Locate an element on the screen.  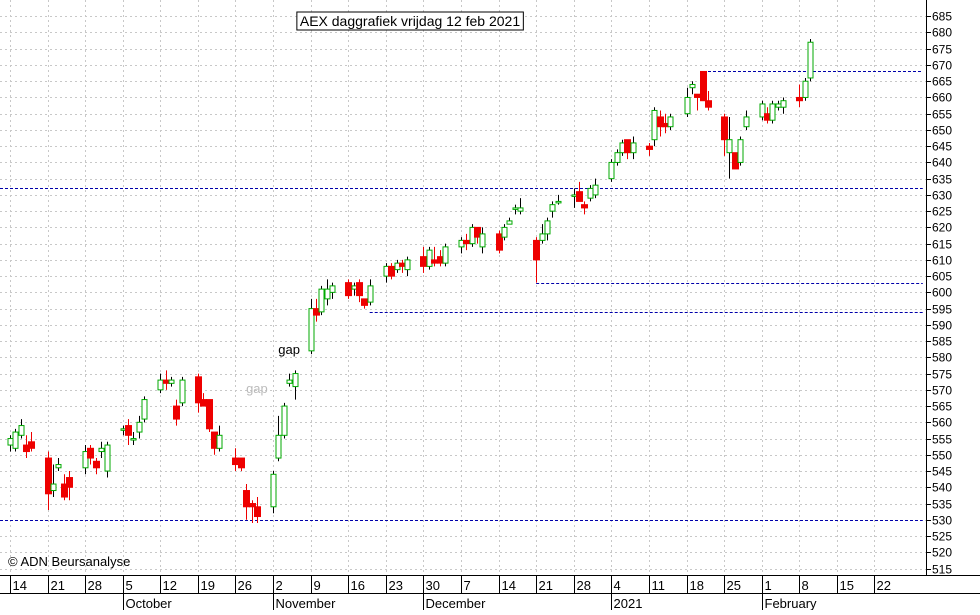
y-tick-label: 530 is located at coordinates (942, 521).